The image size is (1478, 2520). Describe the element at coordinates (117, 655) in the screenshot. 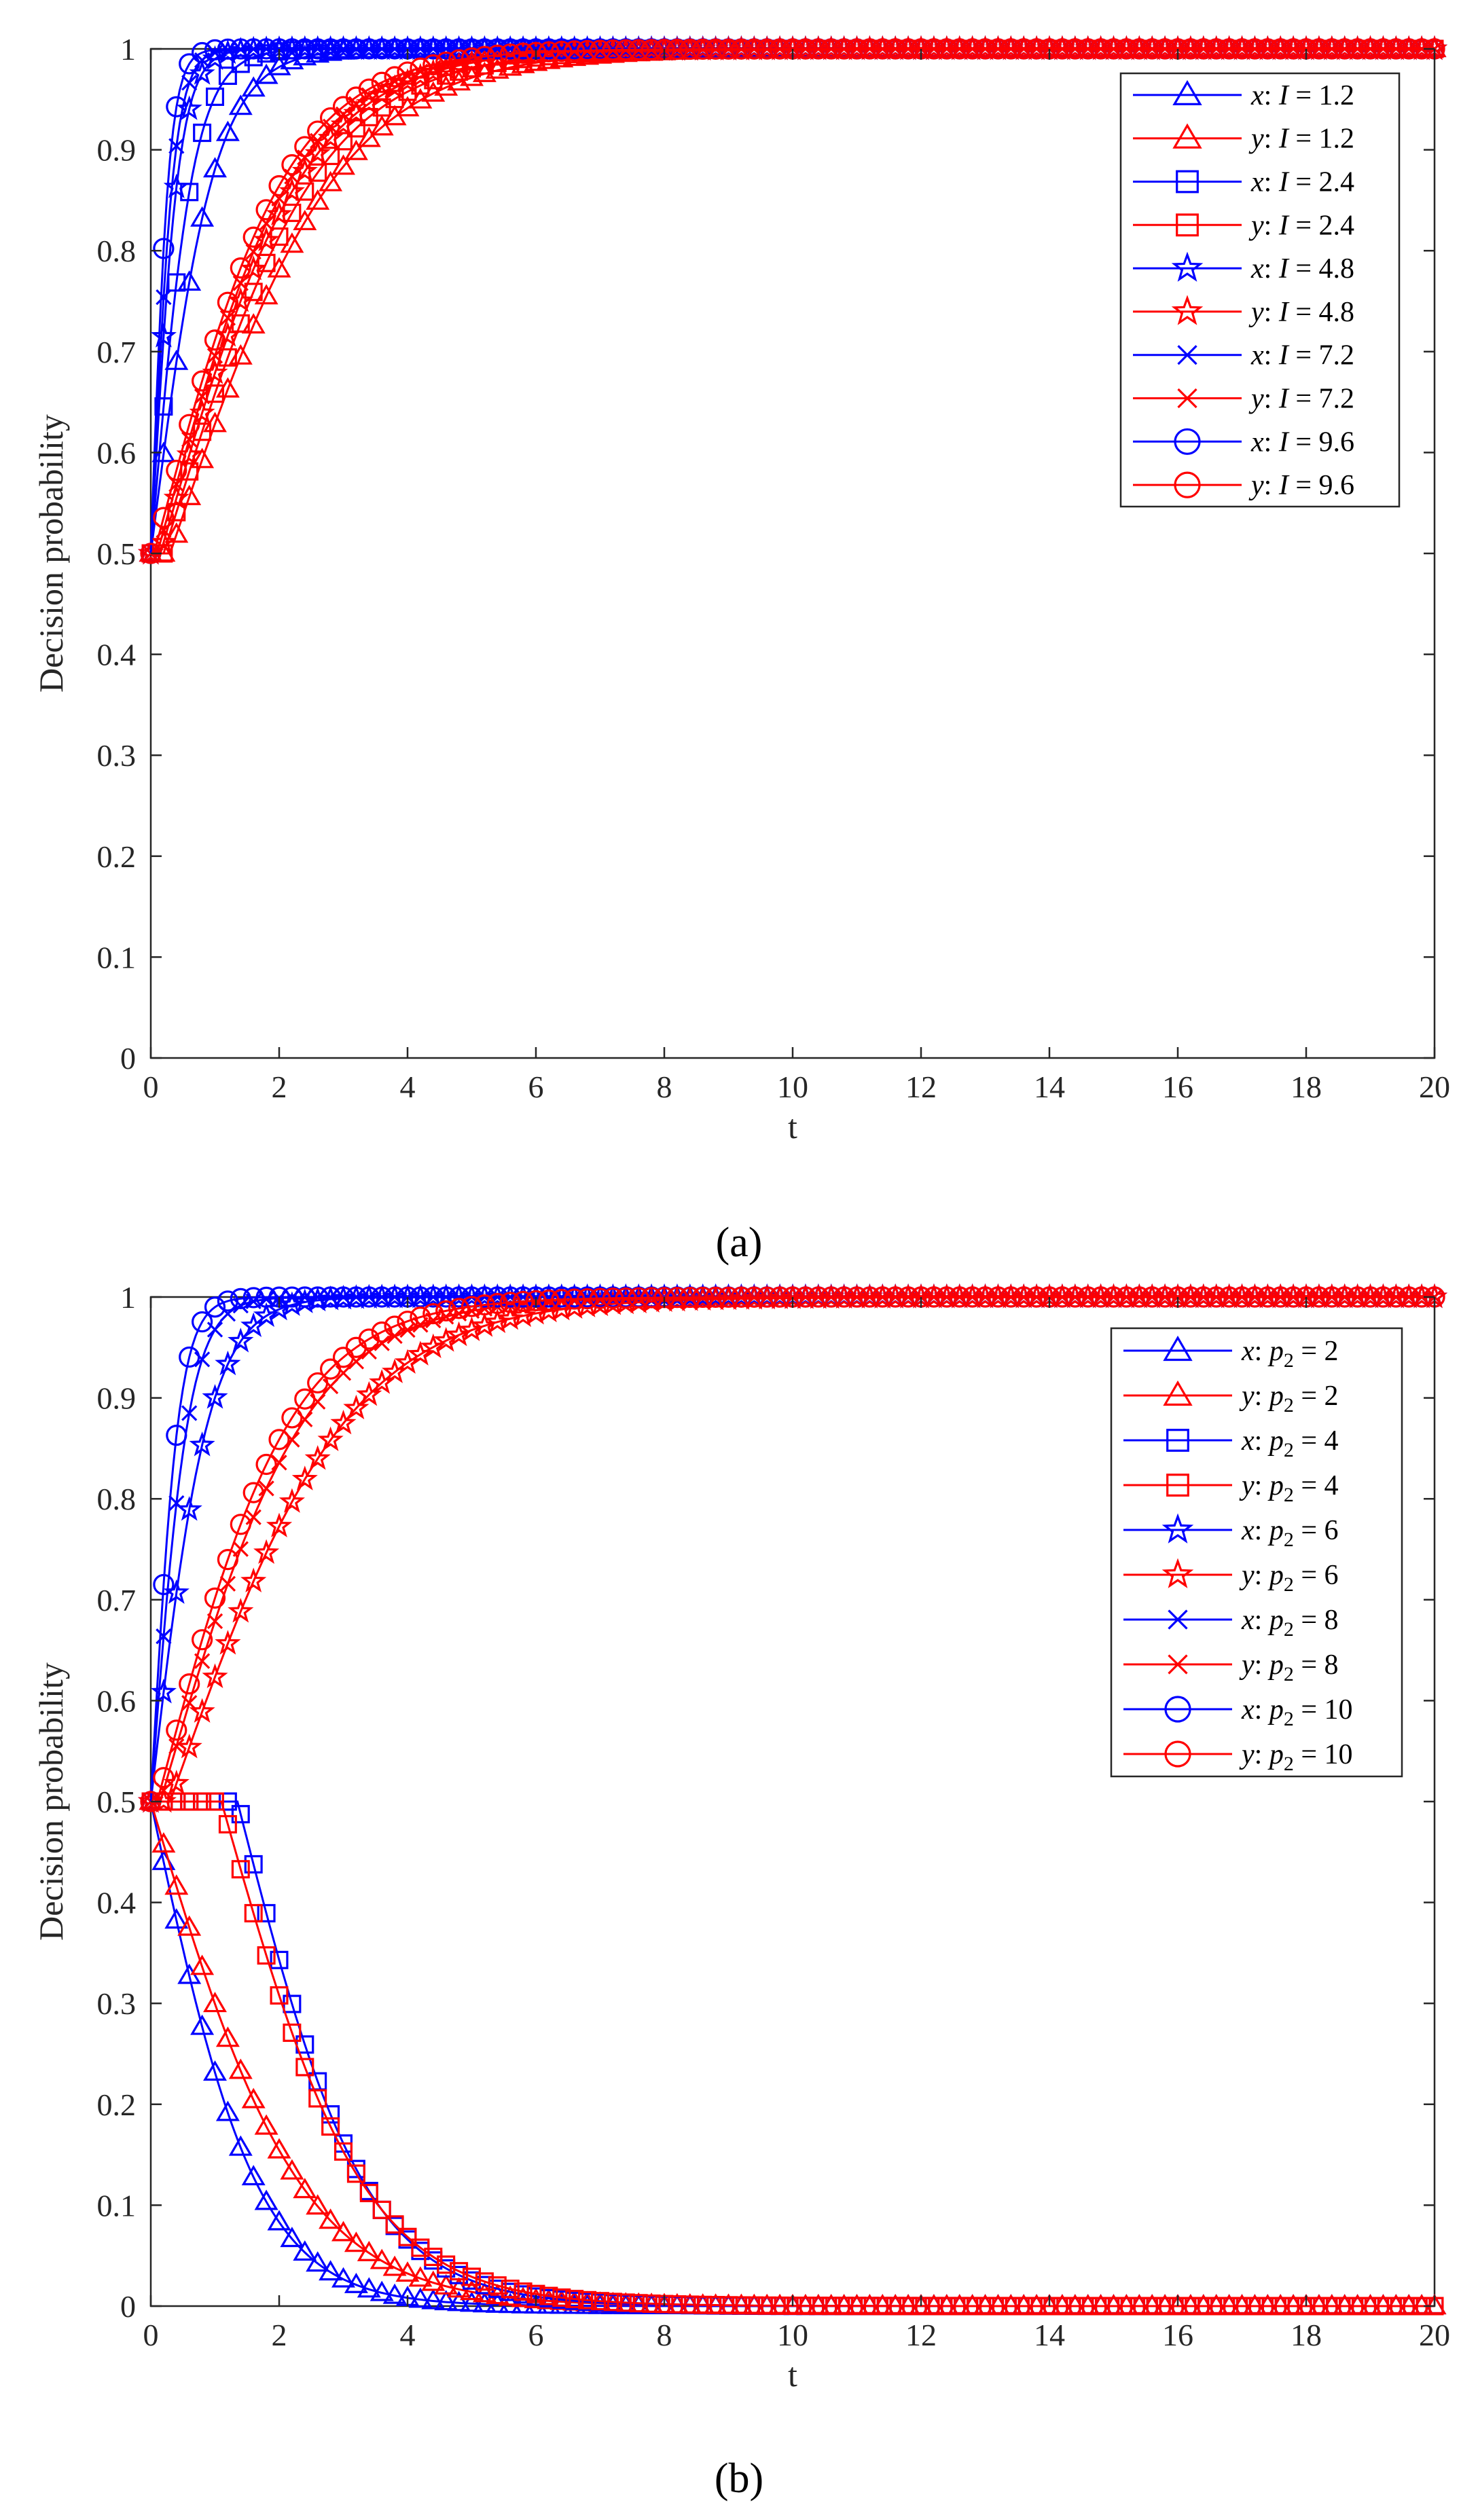

I see `y-tick-label: 0.4` at that location.